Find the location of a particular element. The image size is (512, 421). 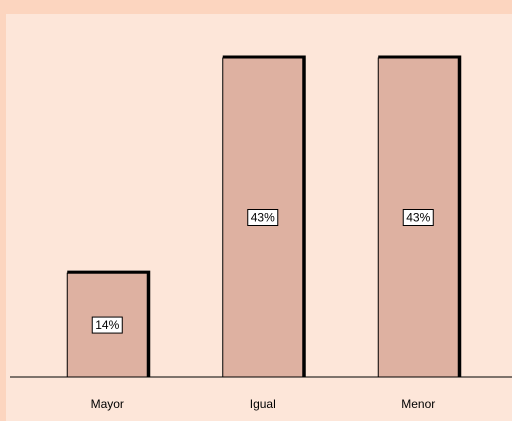

x-tick-label: Mayor is located at coordinates (107, 404).